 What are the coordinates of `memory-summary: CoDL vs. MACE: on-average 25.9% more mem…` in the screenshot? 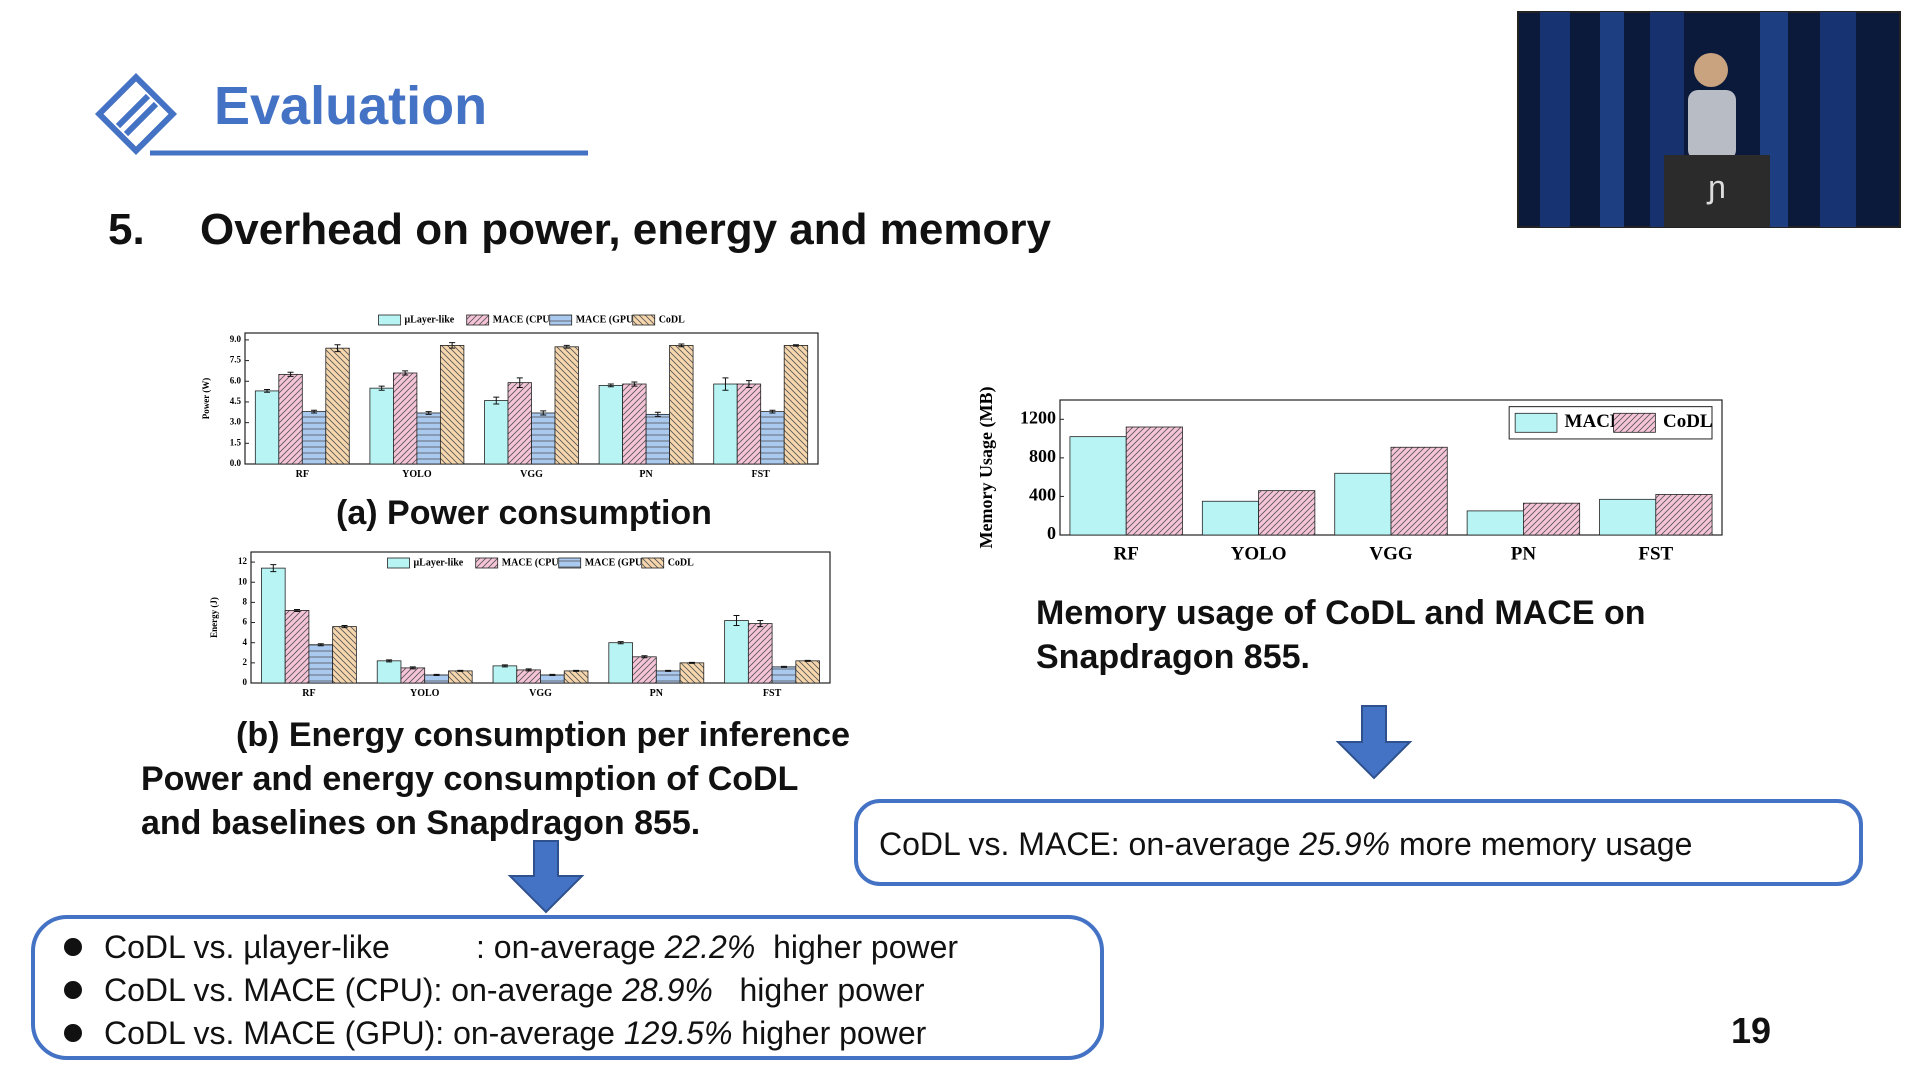 It's located at (1285, 844).